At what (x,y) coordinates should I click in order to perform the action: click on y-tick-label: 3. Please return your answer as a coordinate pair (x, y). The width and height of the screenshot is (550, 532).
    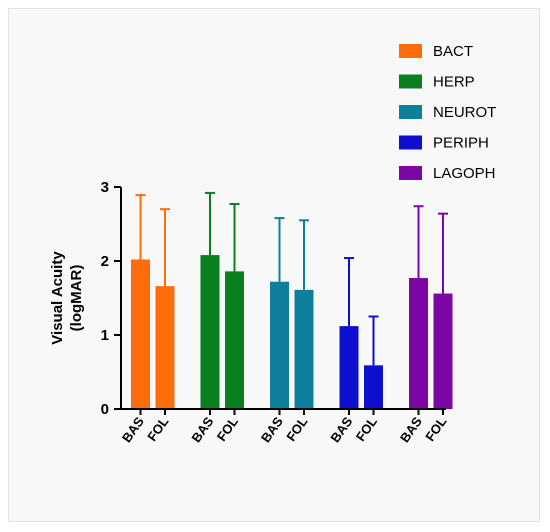
    Looking at the image, I should click on (105, 187).